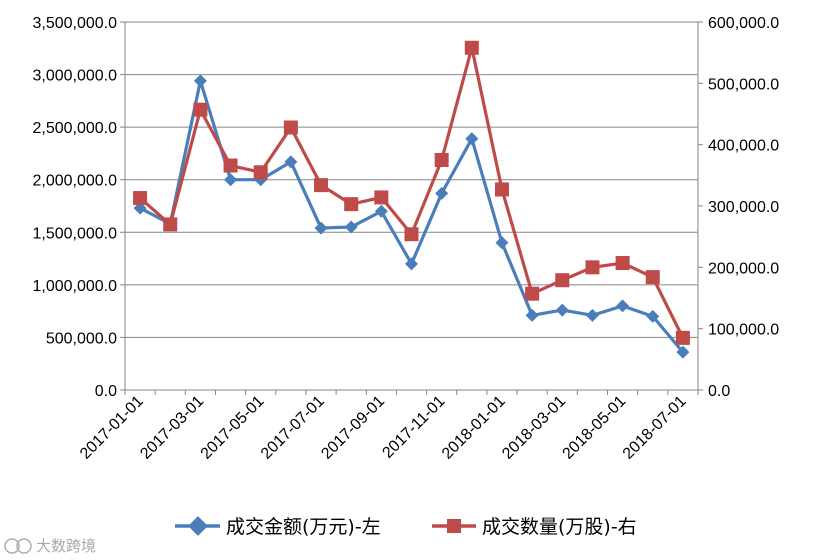 The width and height of the screenshot is (822, 560). What do you see at coordinates (743, 268) in the screenshot?
I see `right-tick-label: 200,000.0` at bounding box center [743, 268].